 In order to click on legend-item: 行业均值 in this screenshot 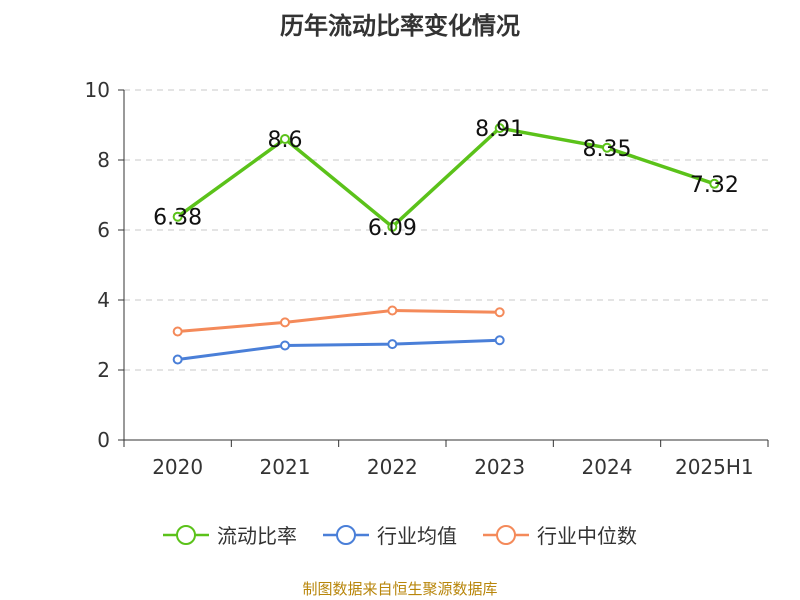, I will do `click(390, 534)`.